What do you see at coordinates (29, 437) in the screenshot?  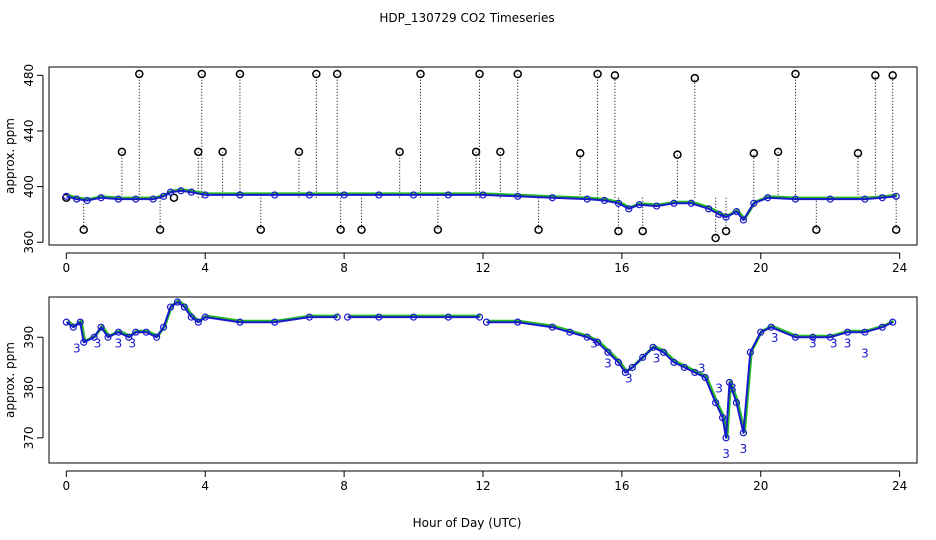 I see `y-tick-label: 370` at bounding box center [29, 437].